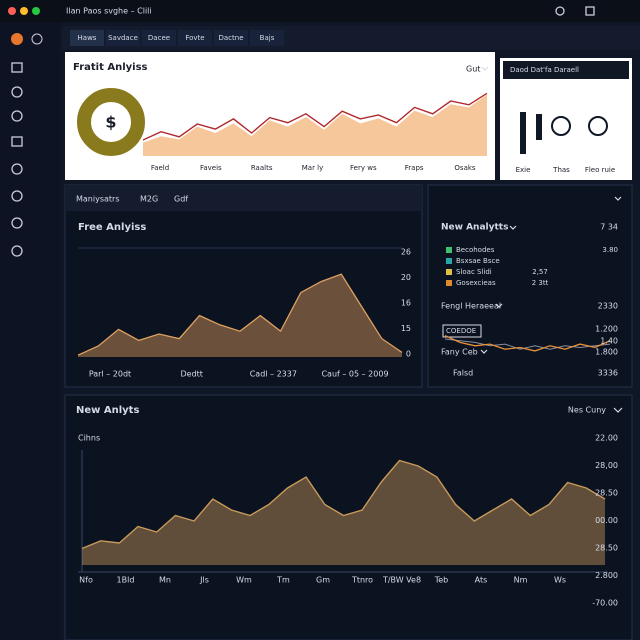 This screenshot has height=640, width=640. I want to click on maximize-button, so click(36, 11).